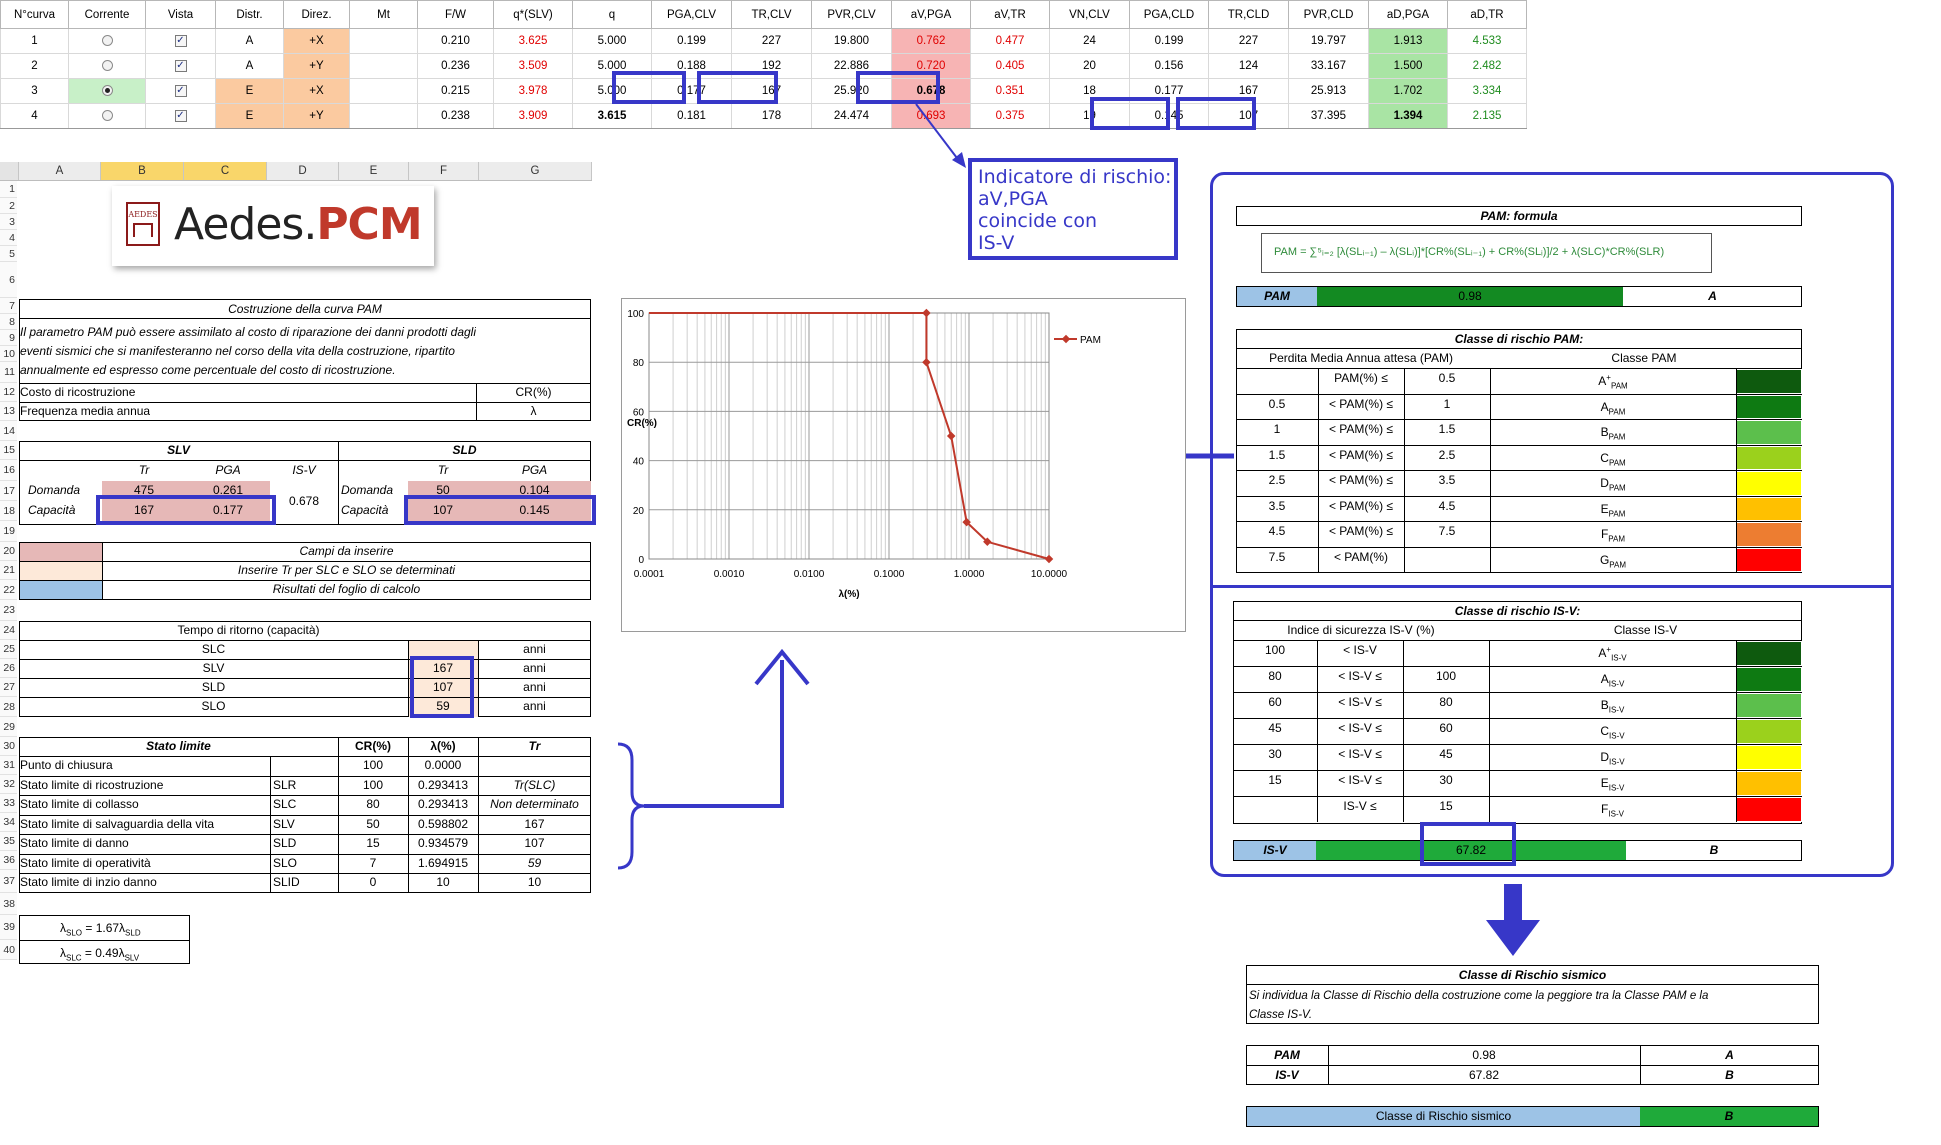 This screenshot has width=1941, height=1145. I want to click on header-14: VN,CLV, so click(1089, 14).